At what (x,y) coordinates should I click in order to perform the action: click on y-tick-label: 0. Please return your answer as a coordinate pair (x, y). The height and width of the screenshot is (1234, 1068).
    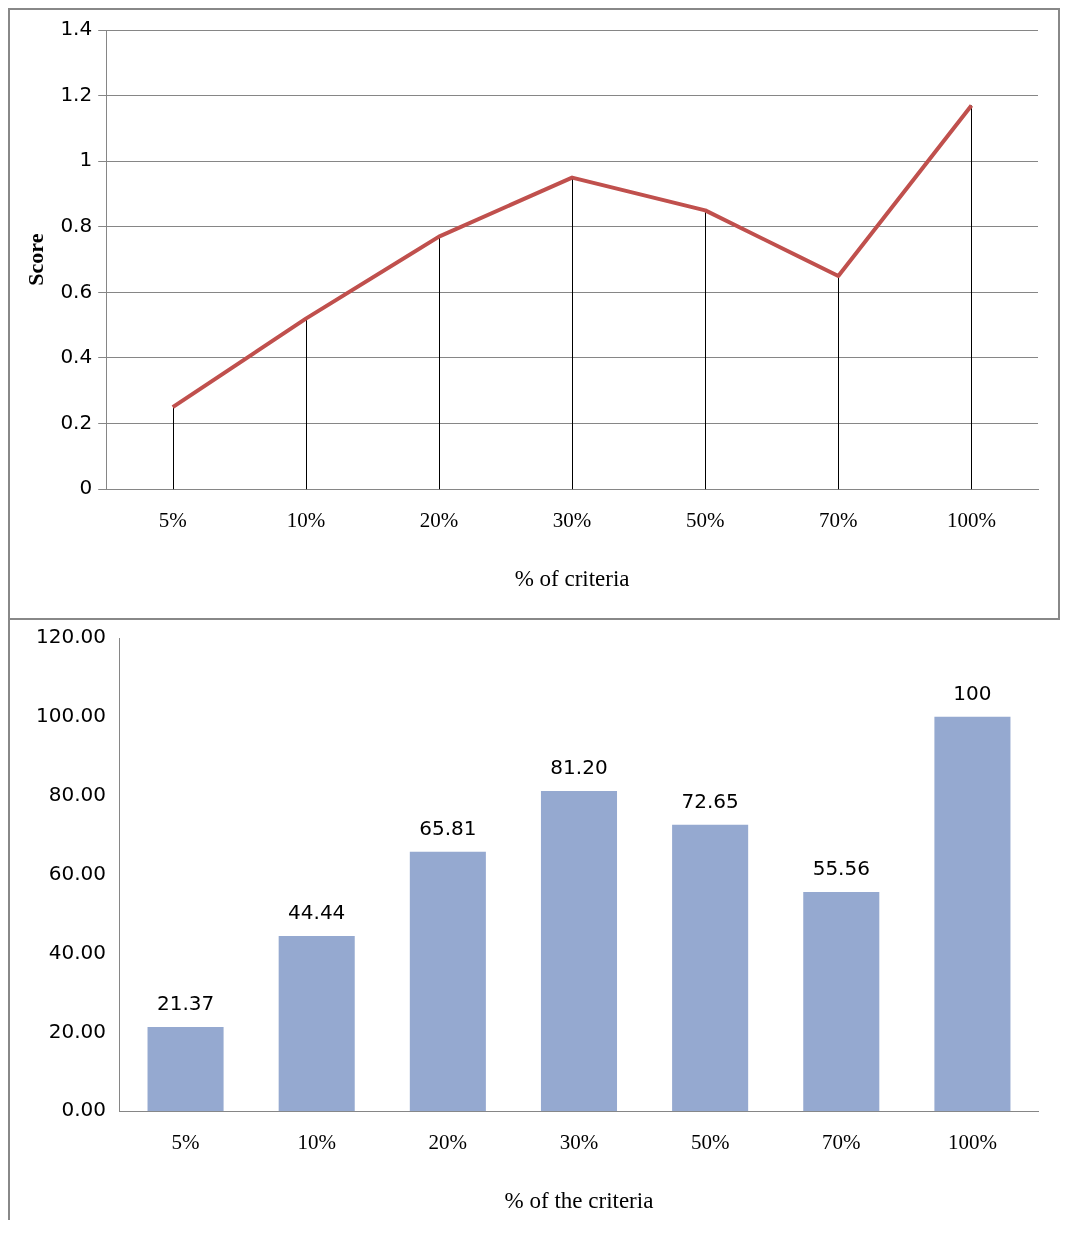
    Looking at the image, I should click on (86, 487).